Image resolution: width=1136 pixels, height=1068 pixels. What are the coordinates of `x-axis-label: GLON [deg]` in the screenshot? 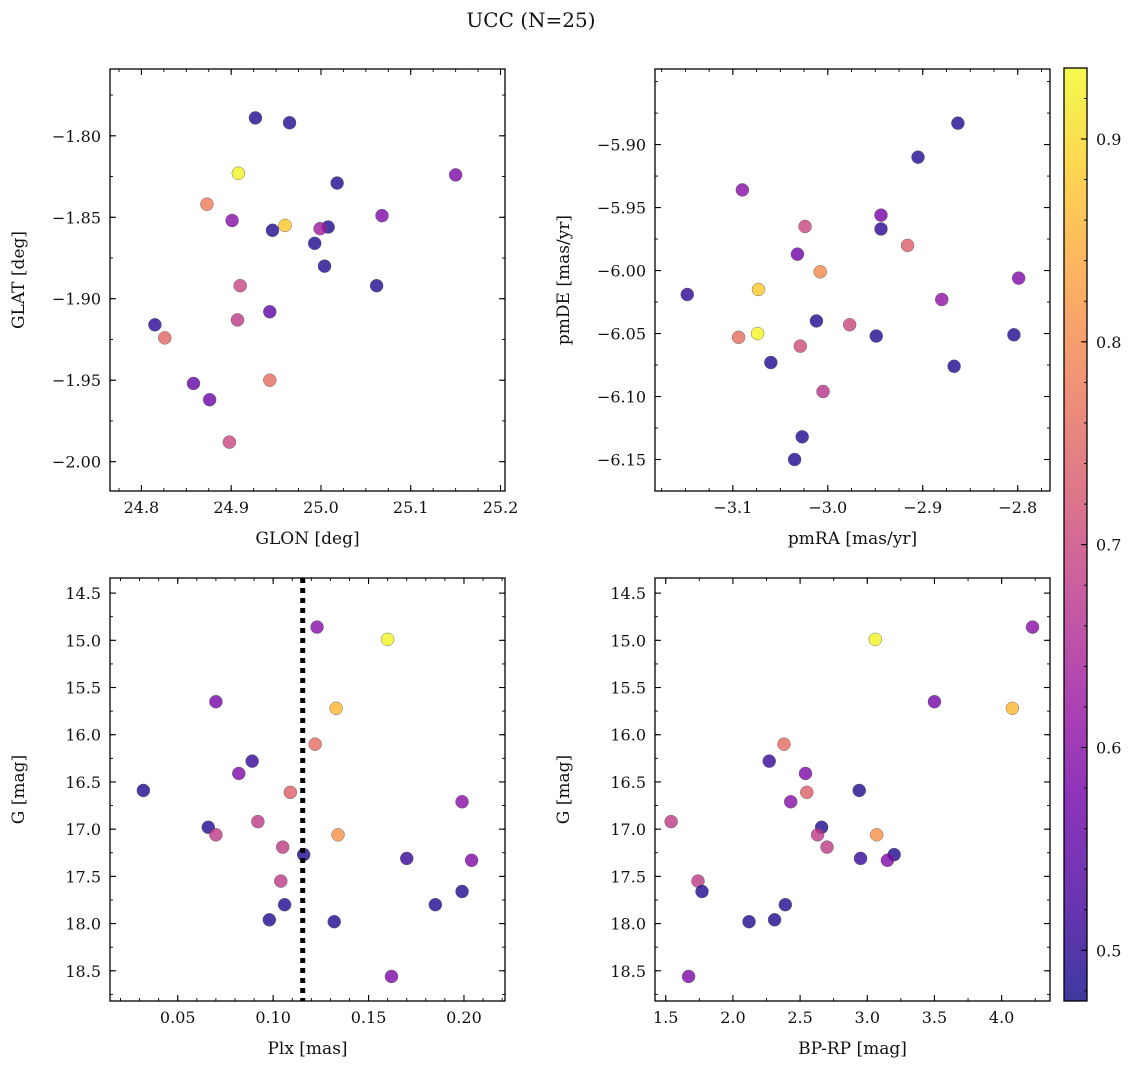 It's located at (307, 539).